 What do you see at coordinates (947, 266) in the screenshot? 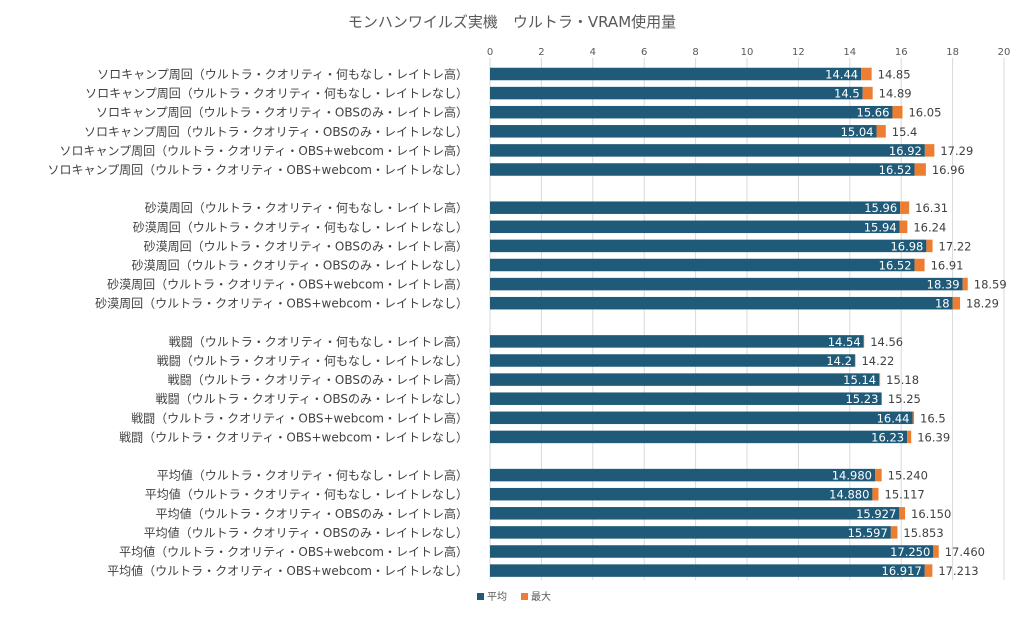
I see `data-label-max: 16.91` at bounding box center [947, 266].